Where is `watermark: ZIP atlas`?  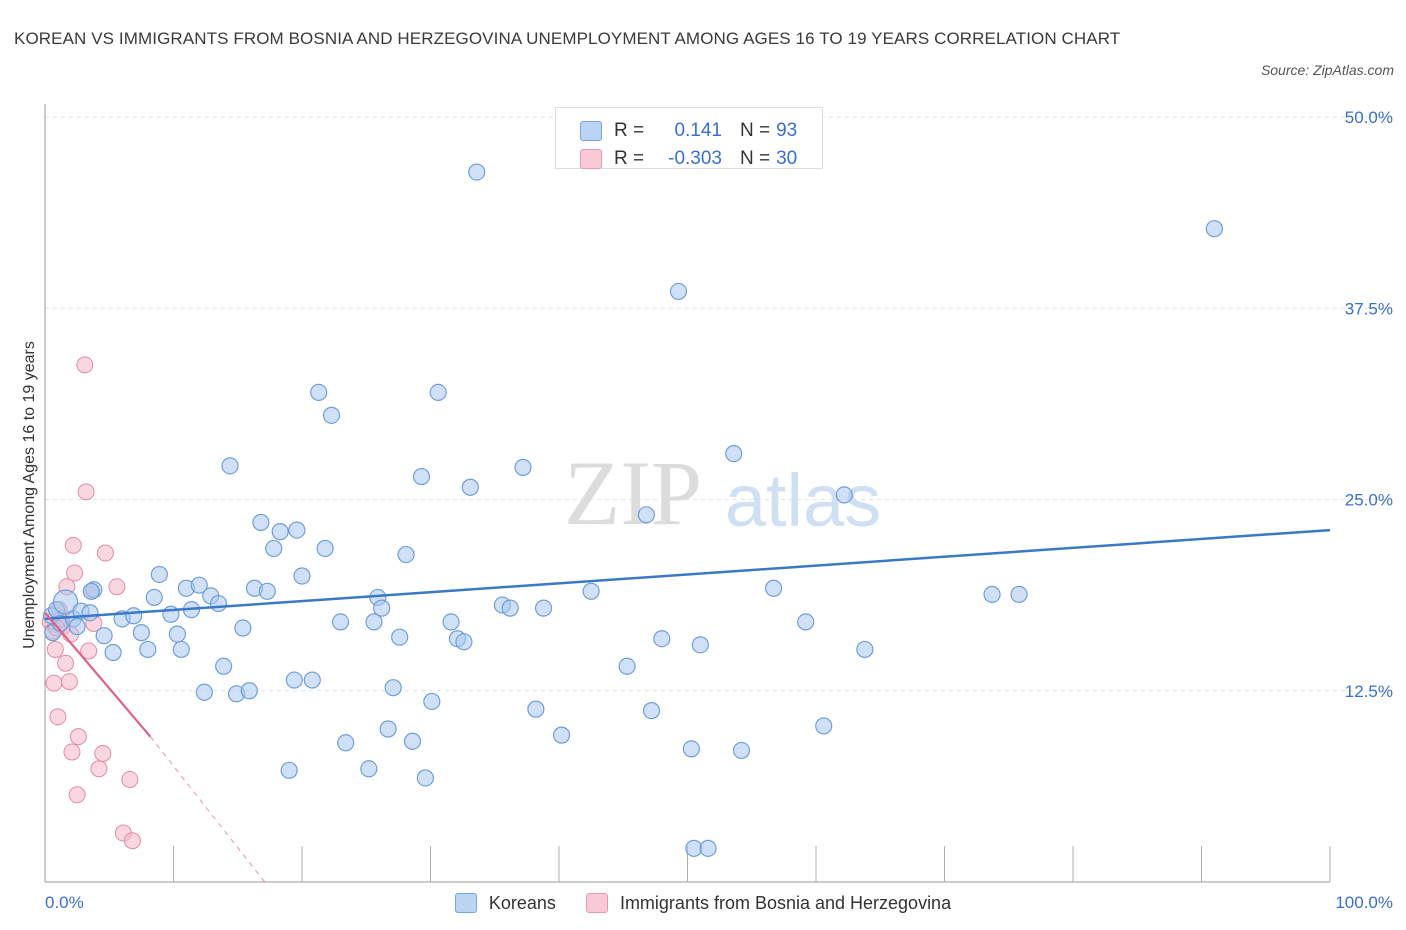 watermark: ZIP atlas is located at coordinates (722, 493).